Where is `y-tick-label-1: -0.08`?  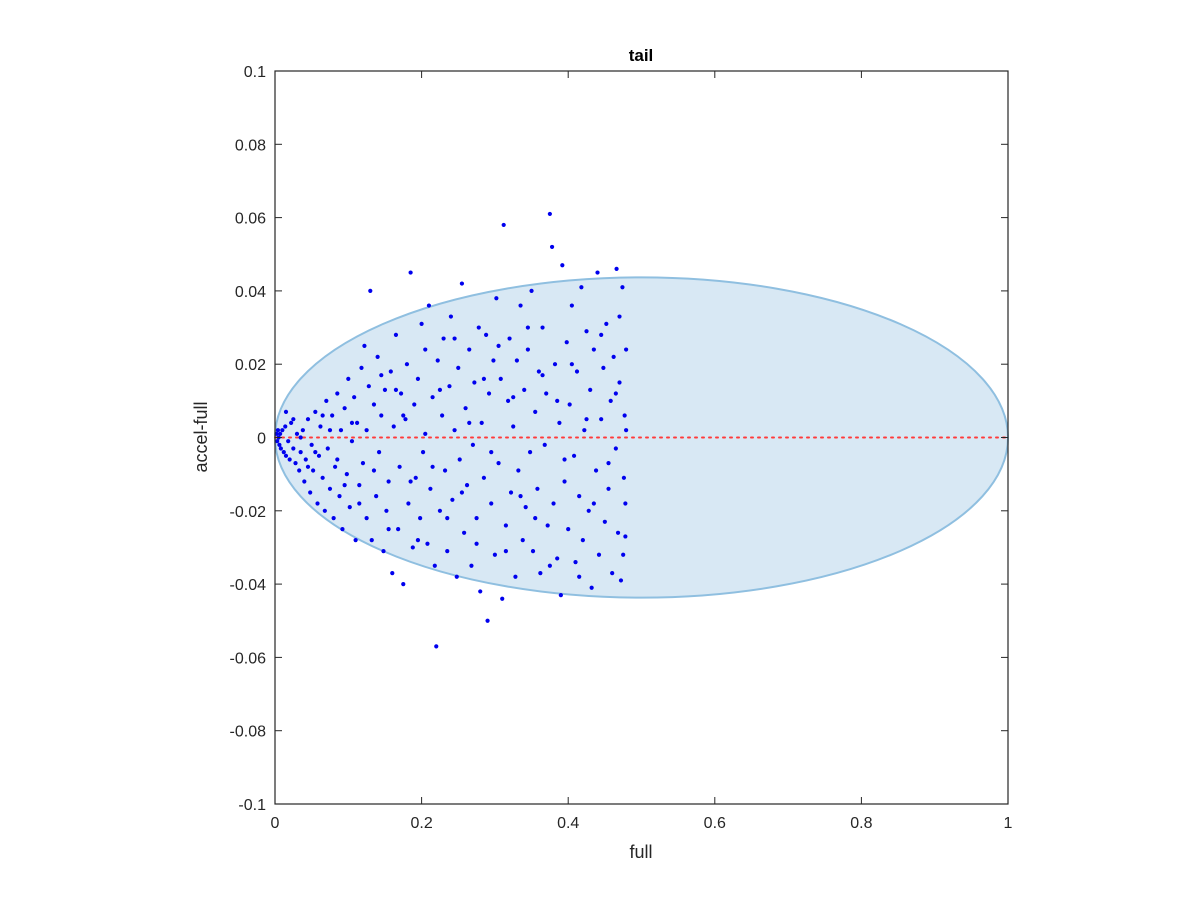 y-tick-label-1: -0.08 is located at coordinates (248, 732).